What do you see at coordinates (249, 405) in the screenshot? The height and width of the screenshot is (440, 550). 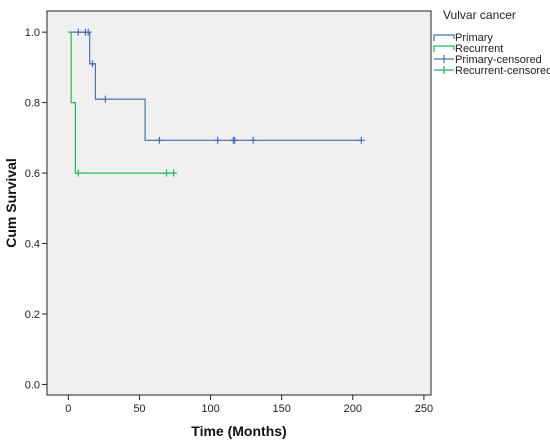 I see `x-axis: 0 50 100 150 200 250` at bounding box center [249, 405].